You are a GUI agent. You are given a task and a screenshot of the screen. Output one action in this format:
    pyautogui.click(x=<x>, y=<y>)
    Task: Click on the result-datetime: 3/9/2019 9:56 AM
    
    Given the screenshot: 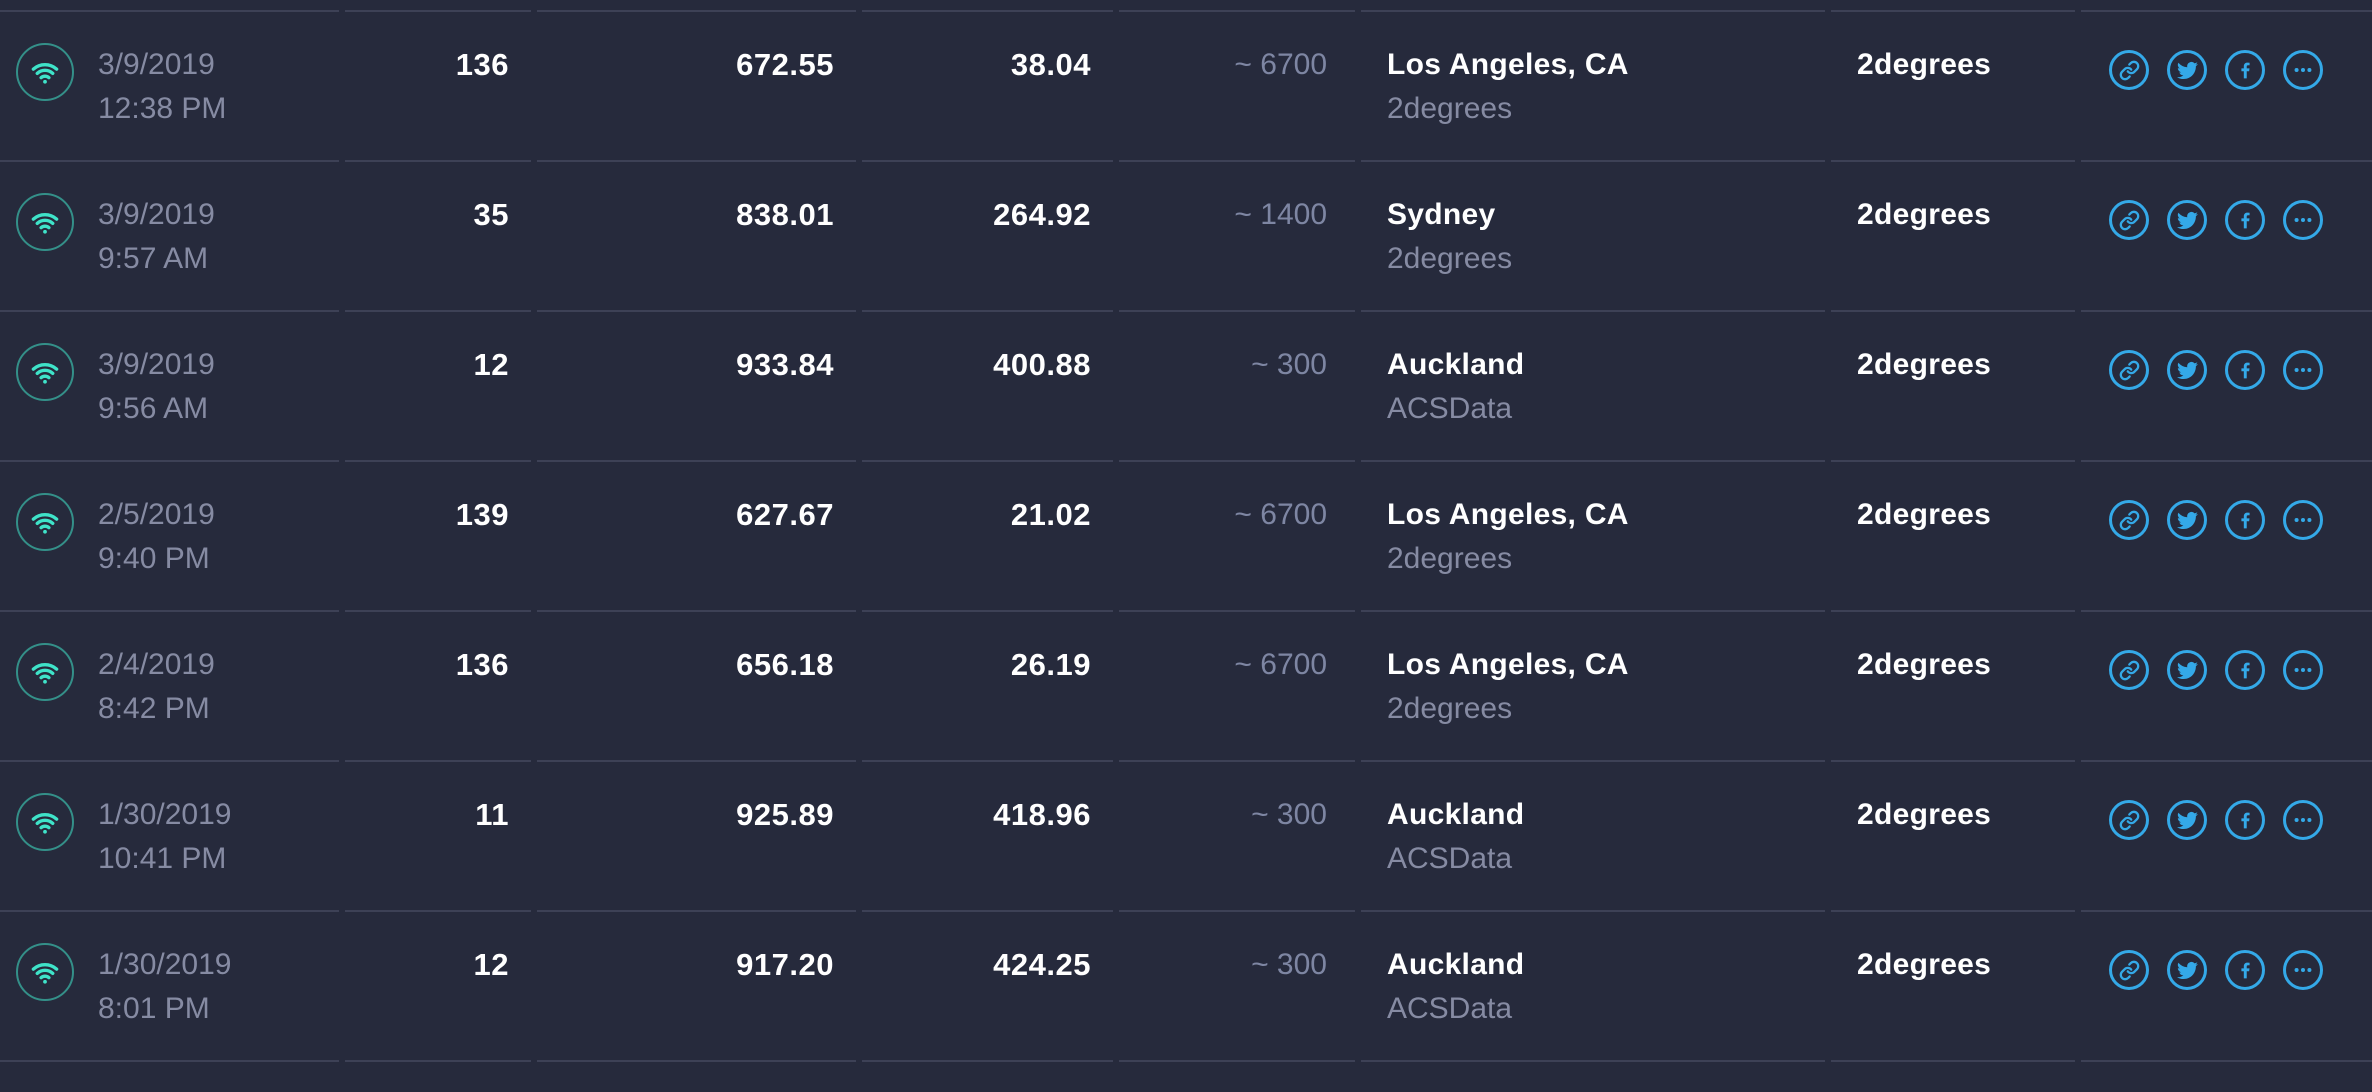 What is the action you would take?
    pyautogui.click(x=156, y=386)
    